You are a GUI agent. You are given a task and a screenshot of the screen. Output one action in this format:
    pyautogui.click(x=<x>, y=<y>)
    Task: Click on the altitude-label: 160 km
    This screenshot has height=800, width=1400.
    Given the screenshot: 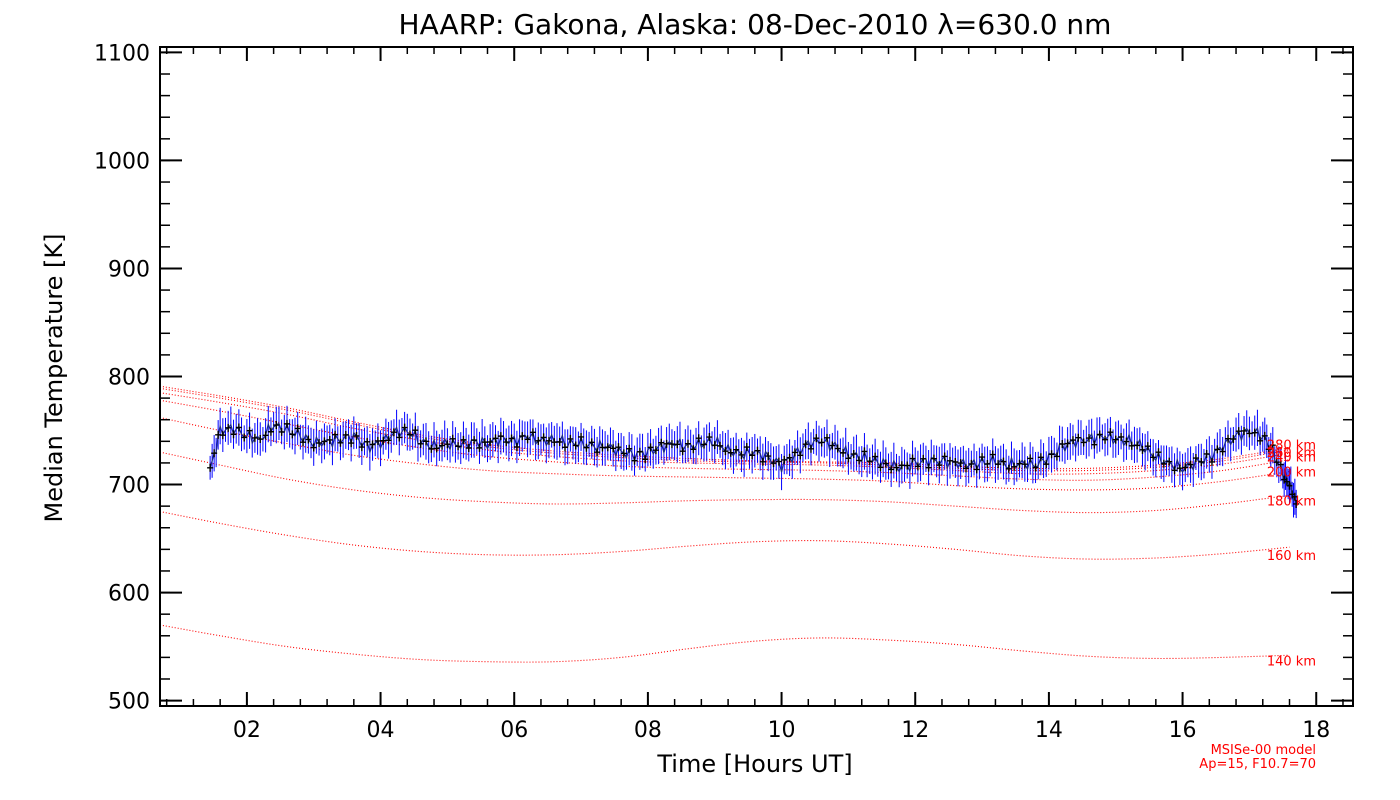 What is the action you would take?
    pyautogui.click(x=1291, y=556)
    